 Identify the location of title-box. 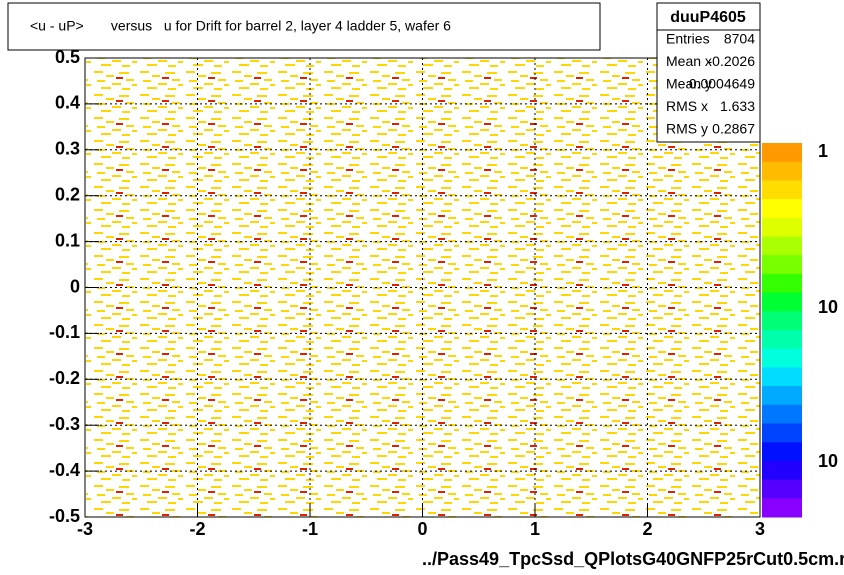
(304, 26).